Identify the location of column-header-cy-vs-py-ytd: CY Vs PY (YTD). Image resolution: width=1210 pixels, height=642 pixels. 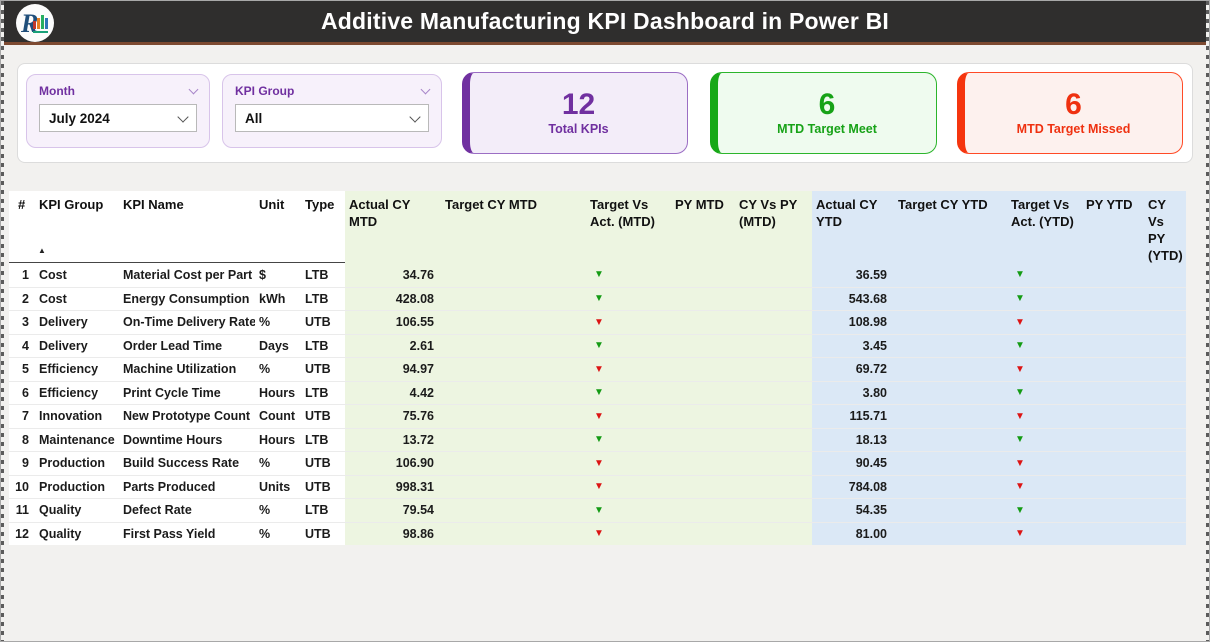
(1165, 228).